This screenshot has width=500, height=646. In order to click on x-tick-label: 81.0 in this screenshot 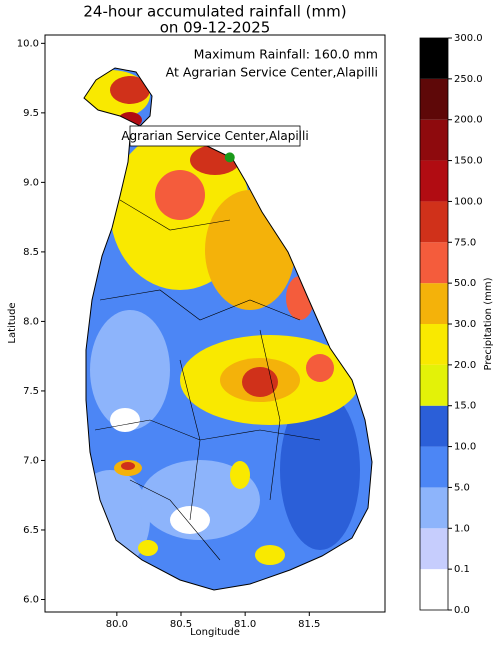, I will do `click(245, 624)`.